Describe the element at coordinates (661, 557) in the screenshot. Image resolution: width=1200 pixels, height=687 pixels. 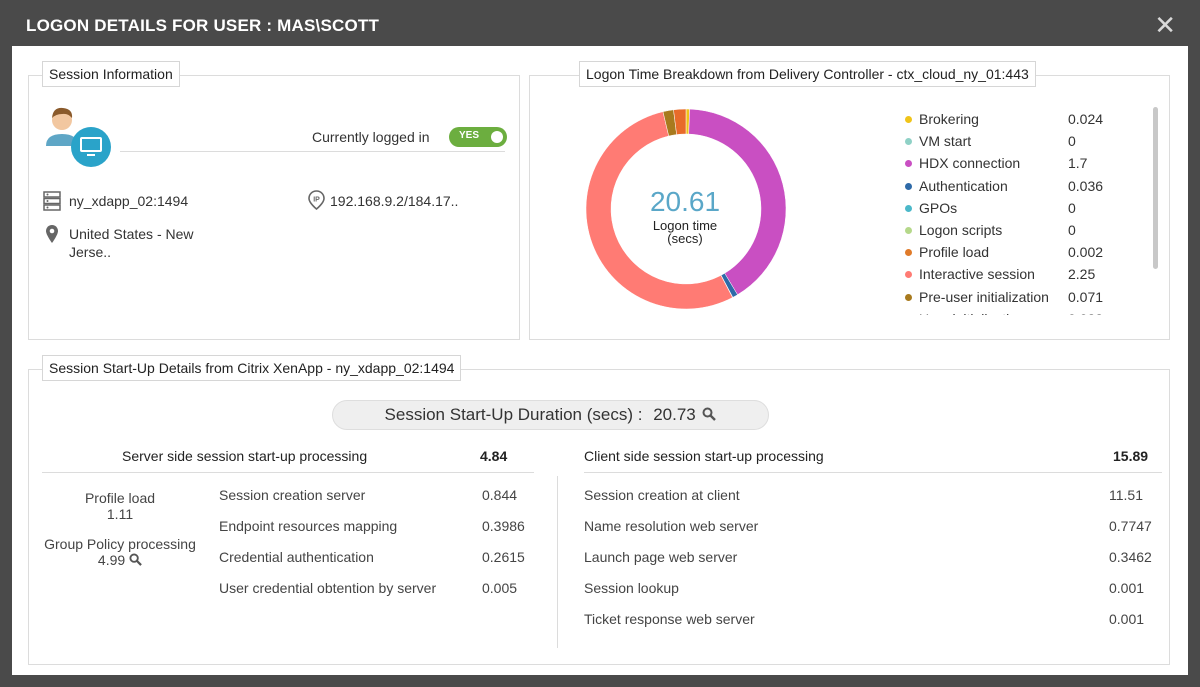
I see `client-row-label: Launch page web server` at that location.